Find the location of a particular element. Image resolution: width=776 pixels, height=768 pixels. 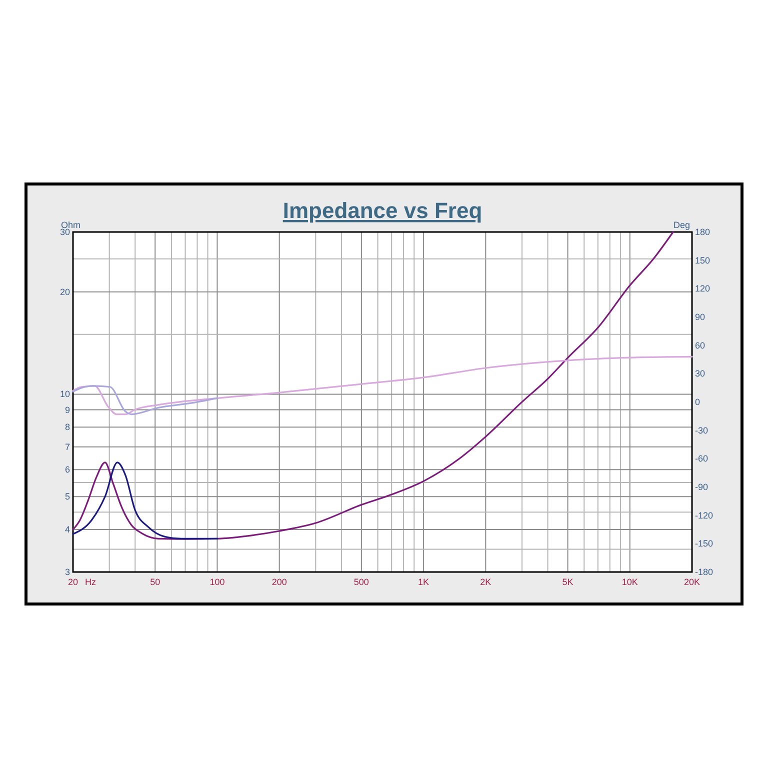

y2-tick-label: 90 is located at coordinates (700, 317).